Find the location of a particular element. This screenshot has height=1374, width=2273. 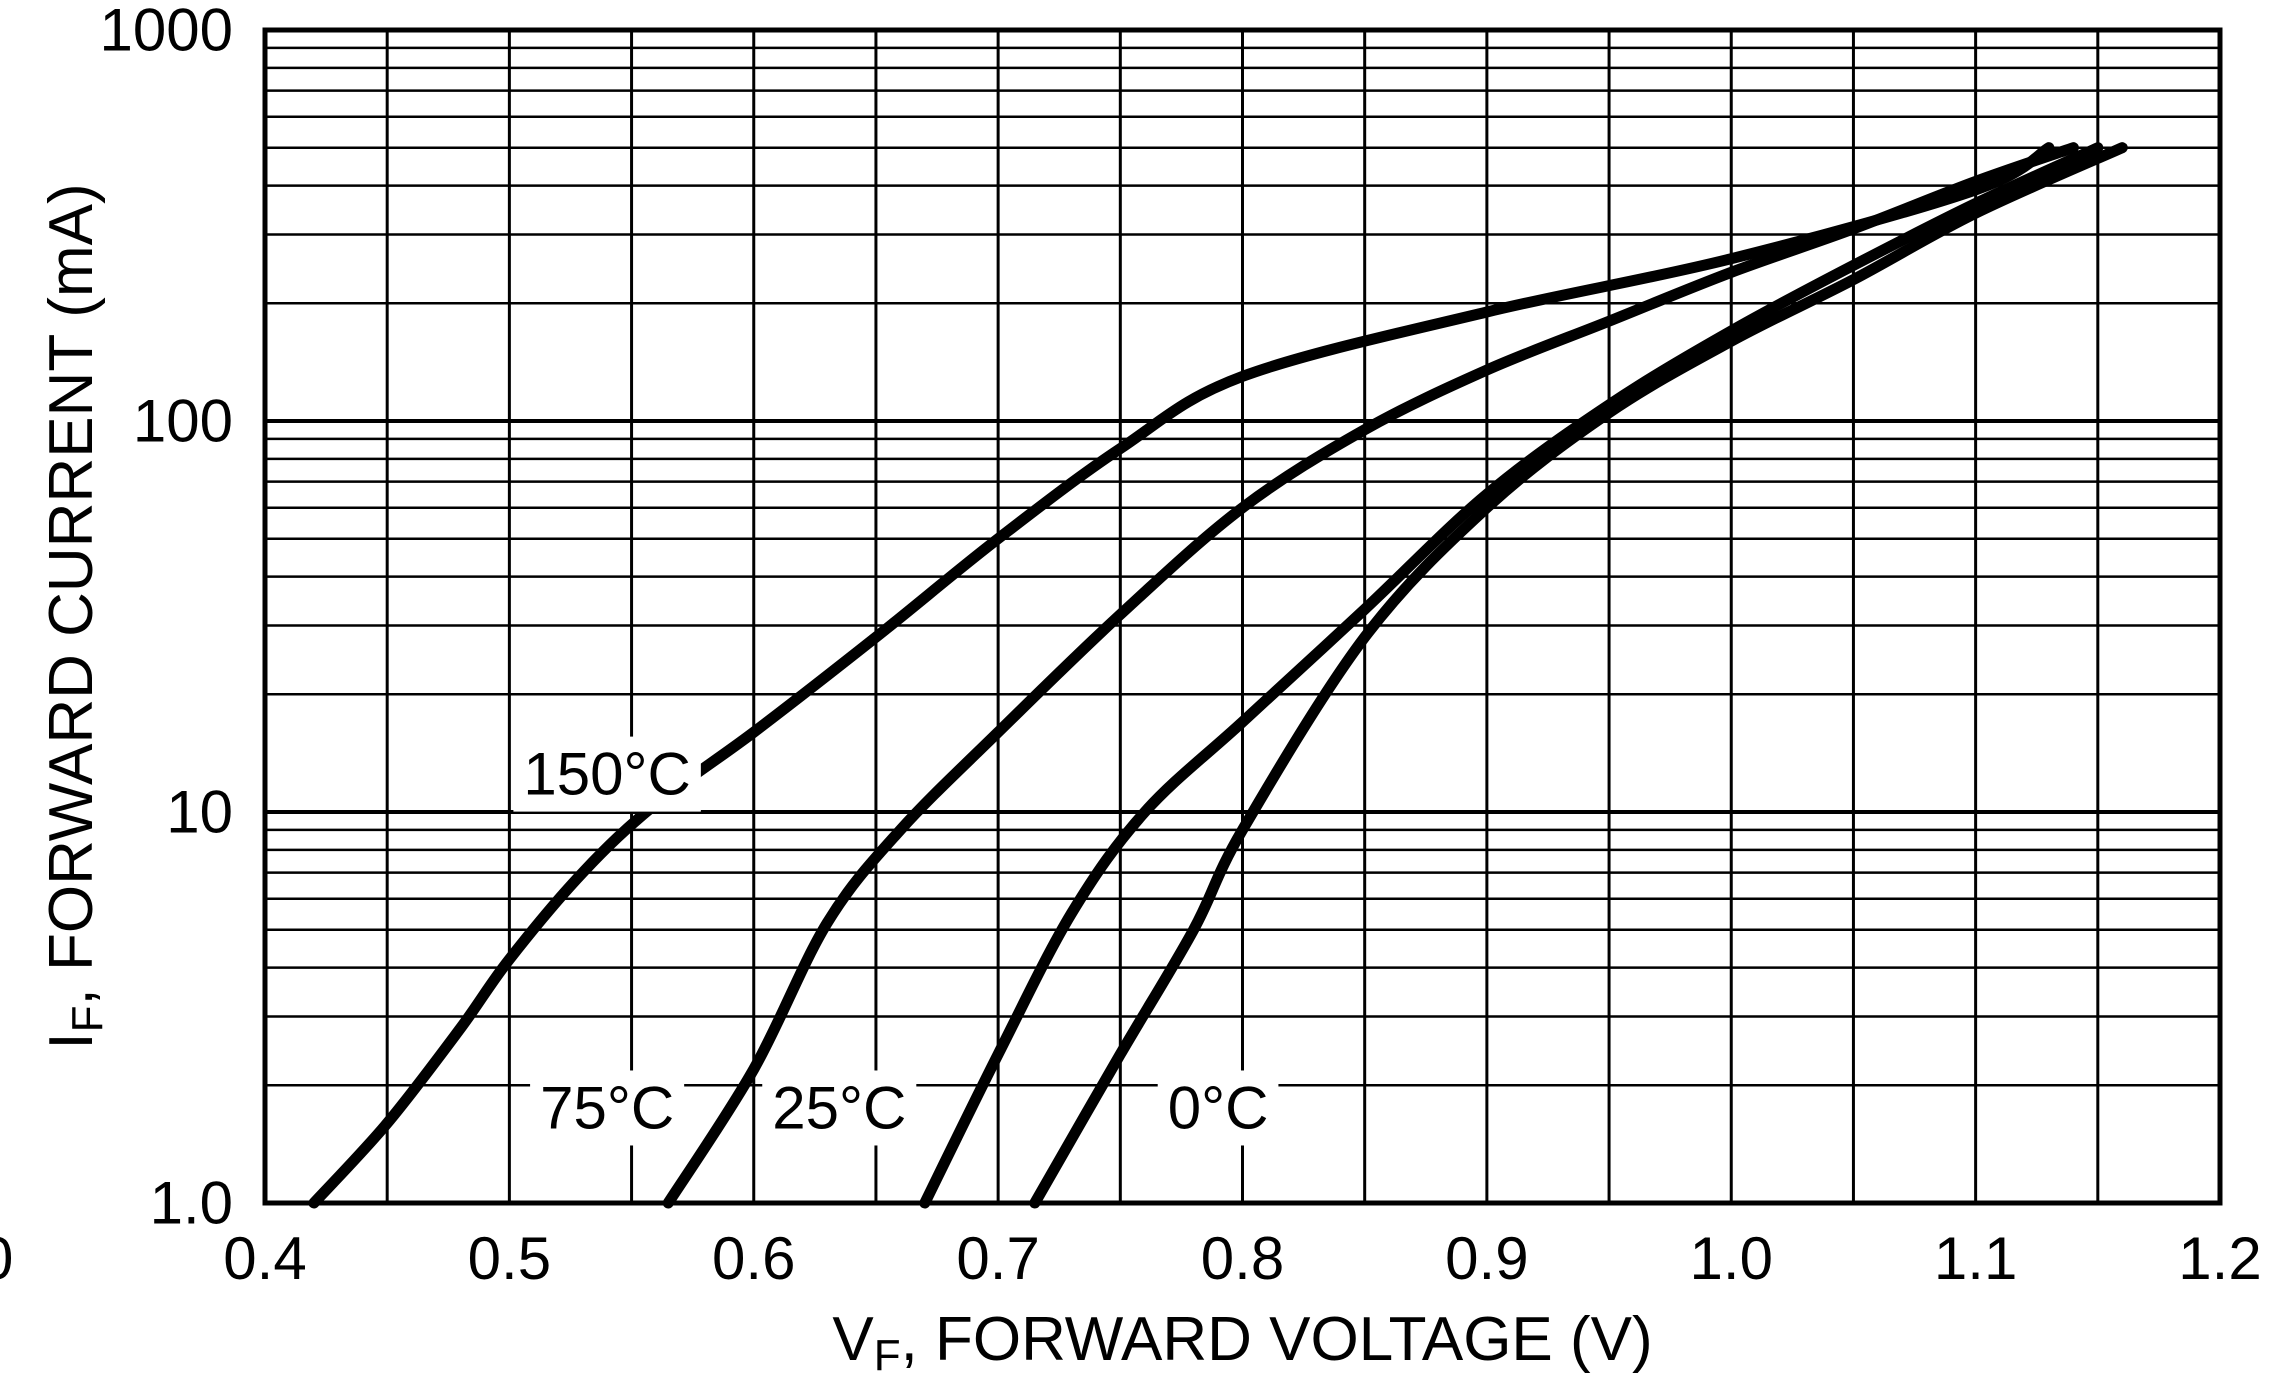

curve-label-text: 0°C is located at coordinates (1218, 1107).